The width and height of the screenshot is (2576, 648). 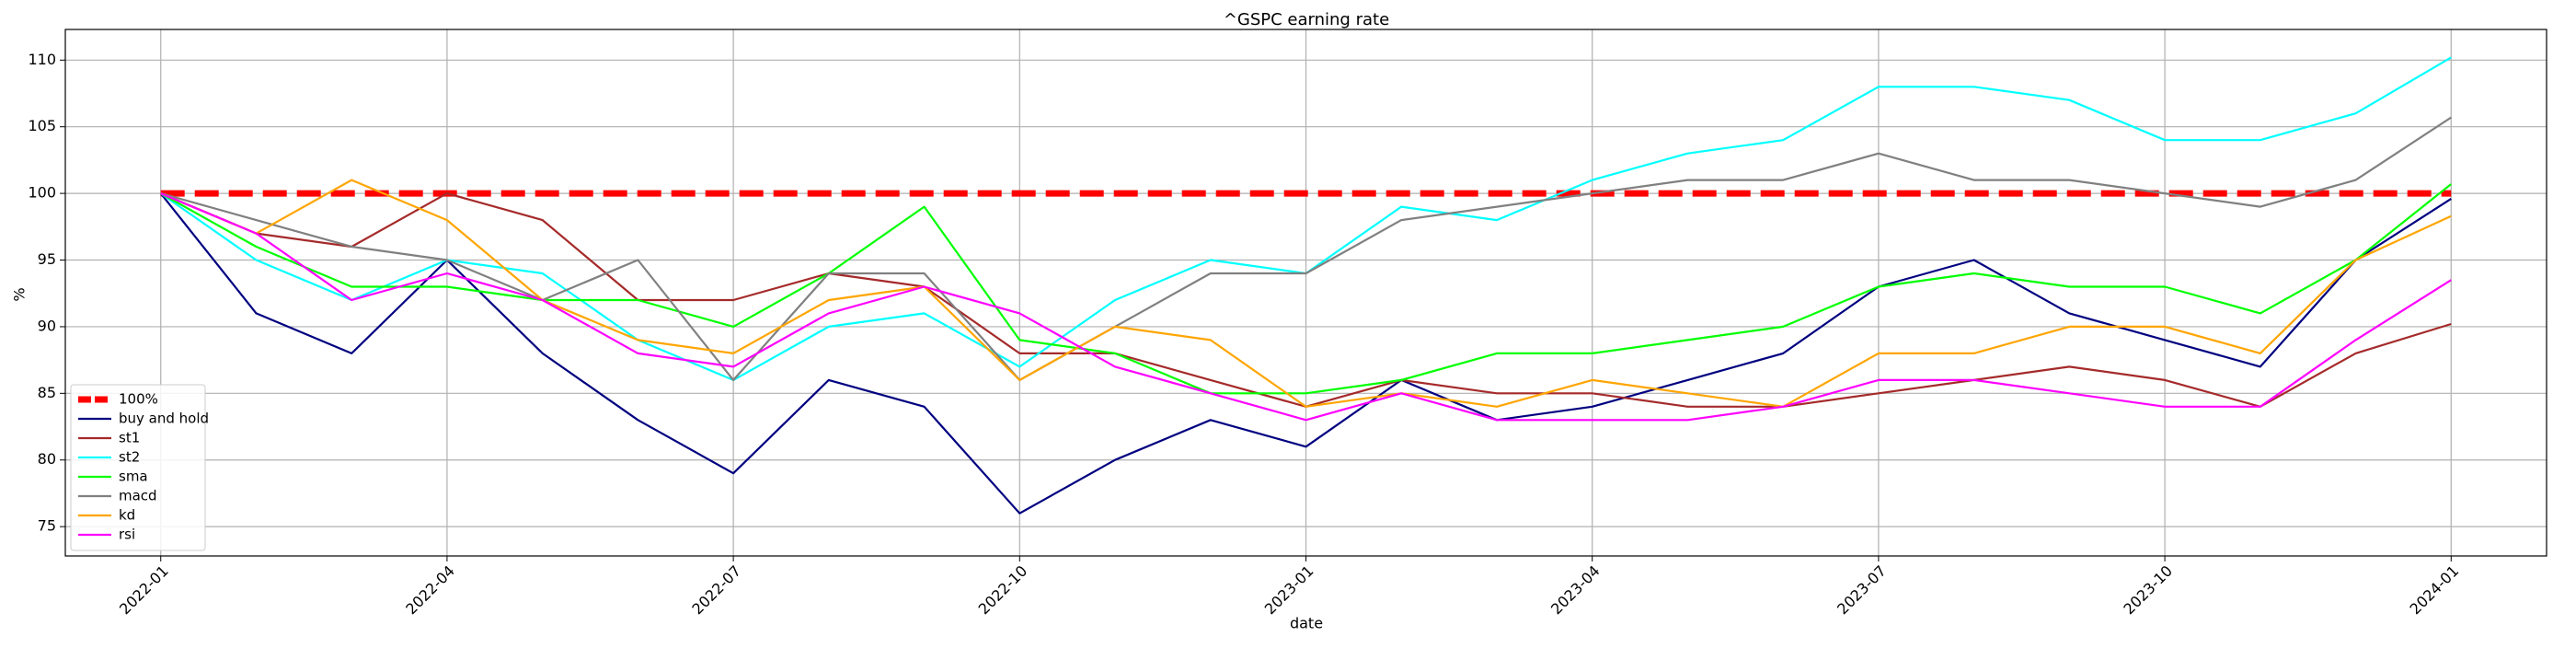 What do you see at coordinates (127, 515) in the screenshot?
I see `legend-label: kd` at bounding box center [127, 515].